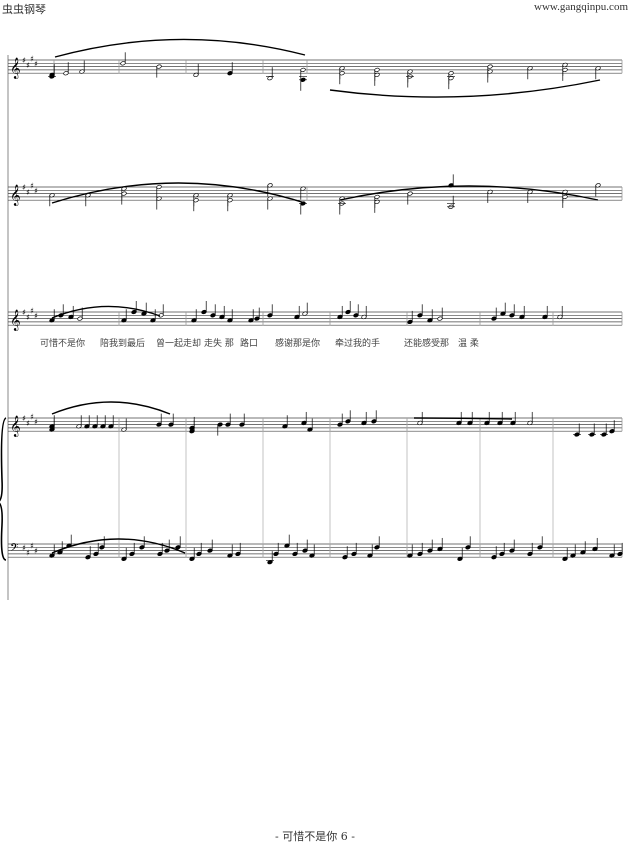  What do you see at coordinates (24, 9) in the screenshot?
I see `site-name: 虫虫钢琴` at bounding box center [24, 9].